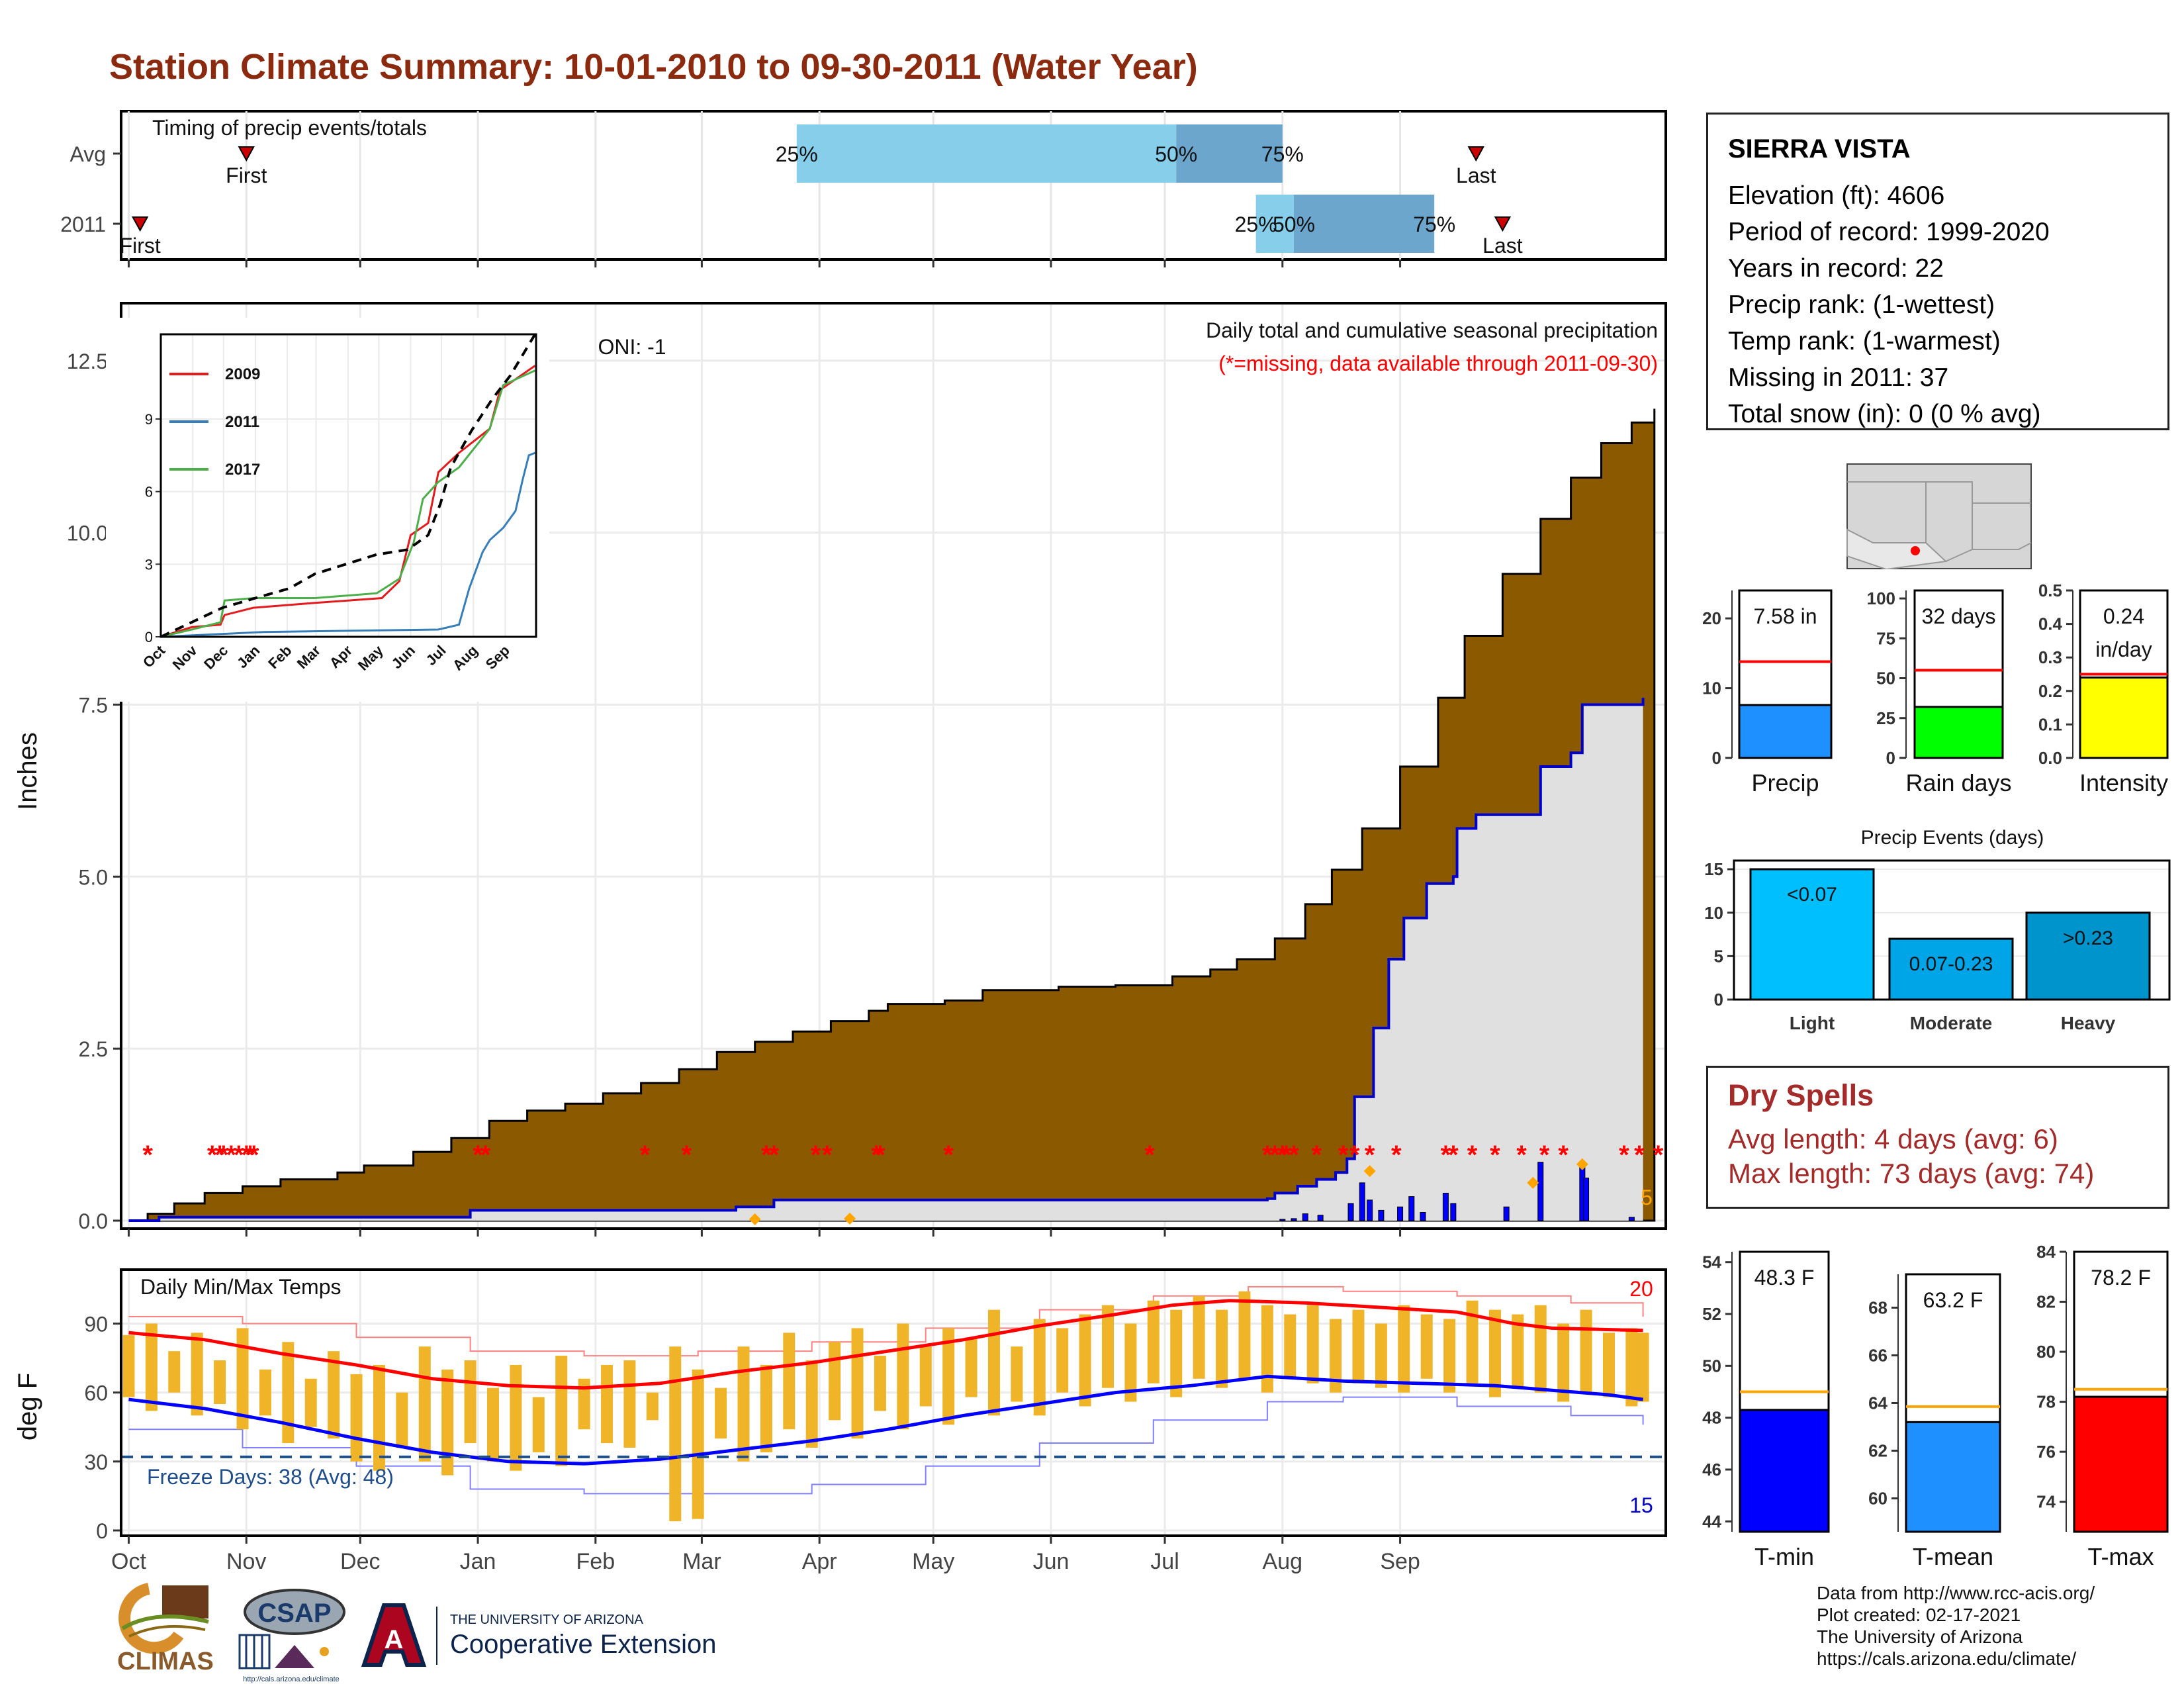 The height and width of the screenshot is (1688, 2184). I want to click on avg-min-line, so click(886, 1420).